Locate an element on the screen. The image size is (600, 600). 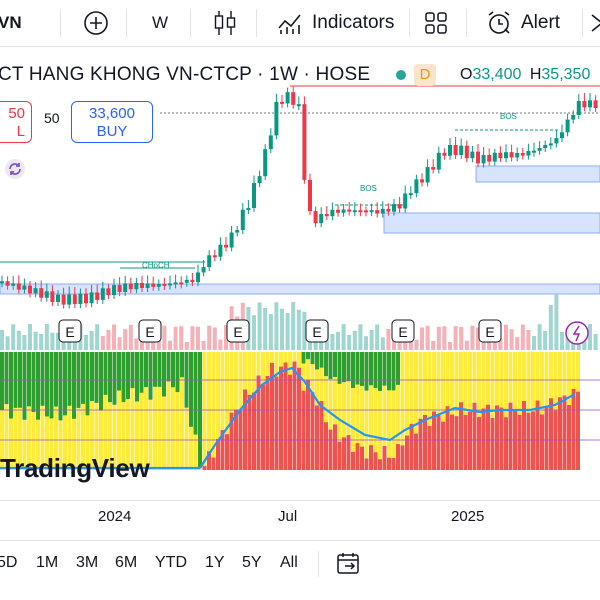
lightning-icon is located at coordinates (576, 333).